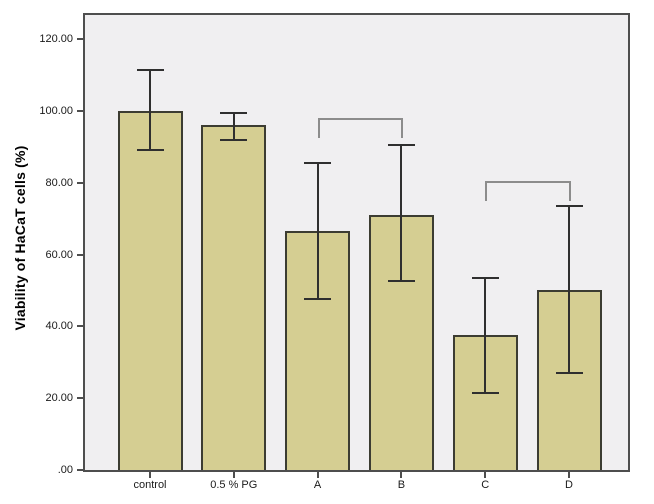  Describe the element at coordinates (150, 485) in the screenshot. I see `x-tick-label: control` at that location.